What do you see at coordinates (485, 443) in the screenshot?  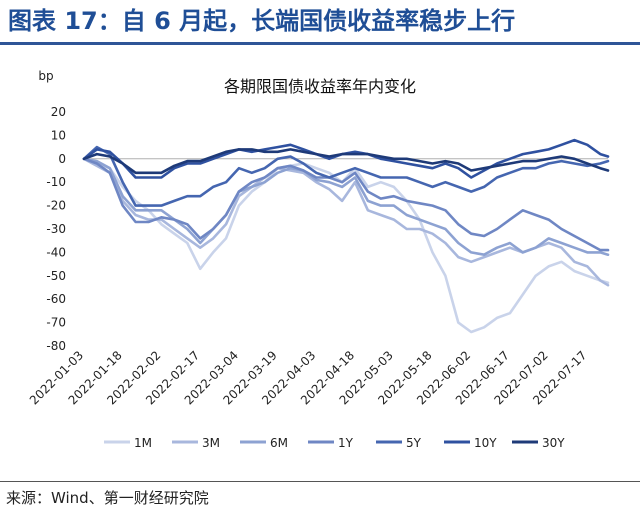 I see `legend-label-10y: 10Y` at bounding box center [485, 443].